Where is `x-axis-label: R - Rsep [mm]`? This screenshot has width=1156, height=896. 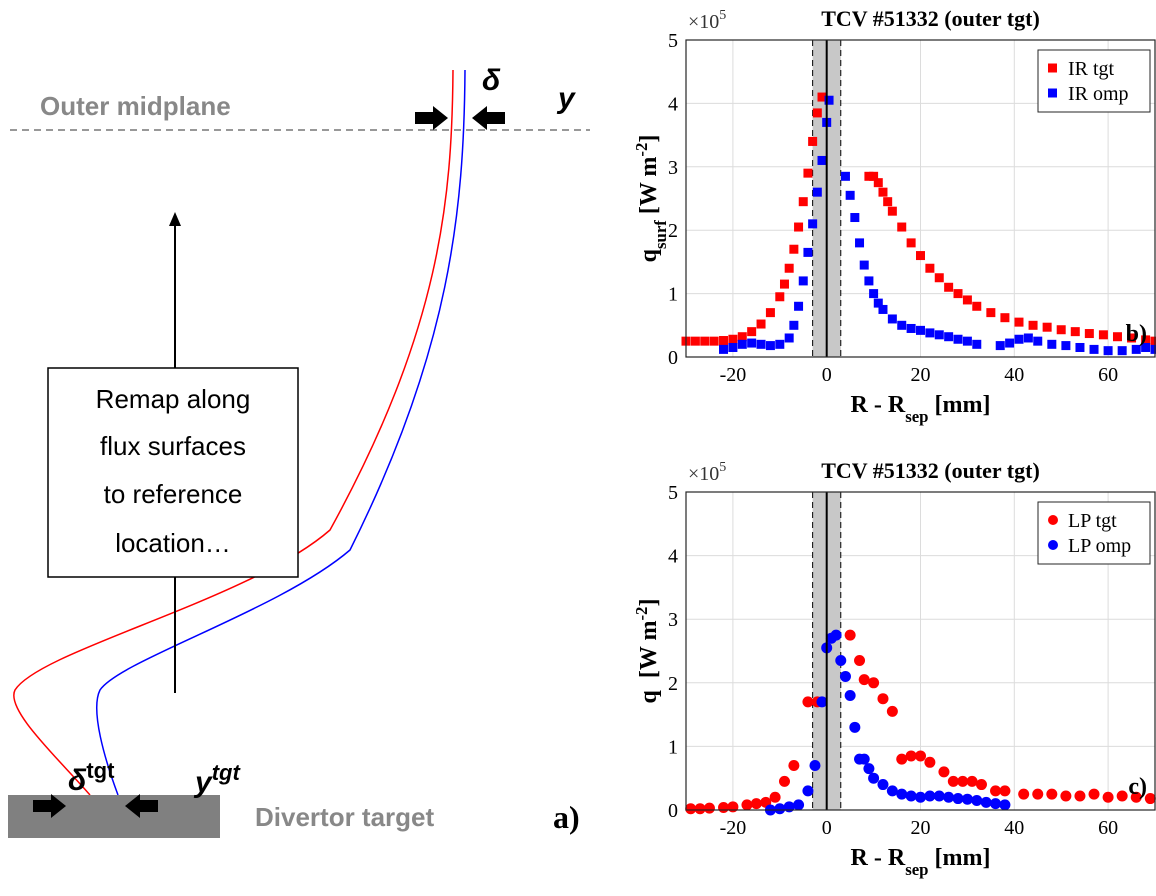 x-axis-label: R - Rsep [mm] is located at coordinates (921, 409).